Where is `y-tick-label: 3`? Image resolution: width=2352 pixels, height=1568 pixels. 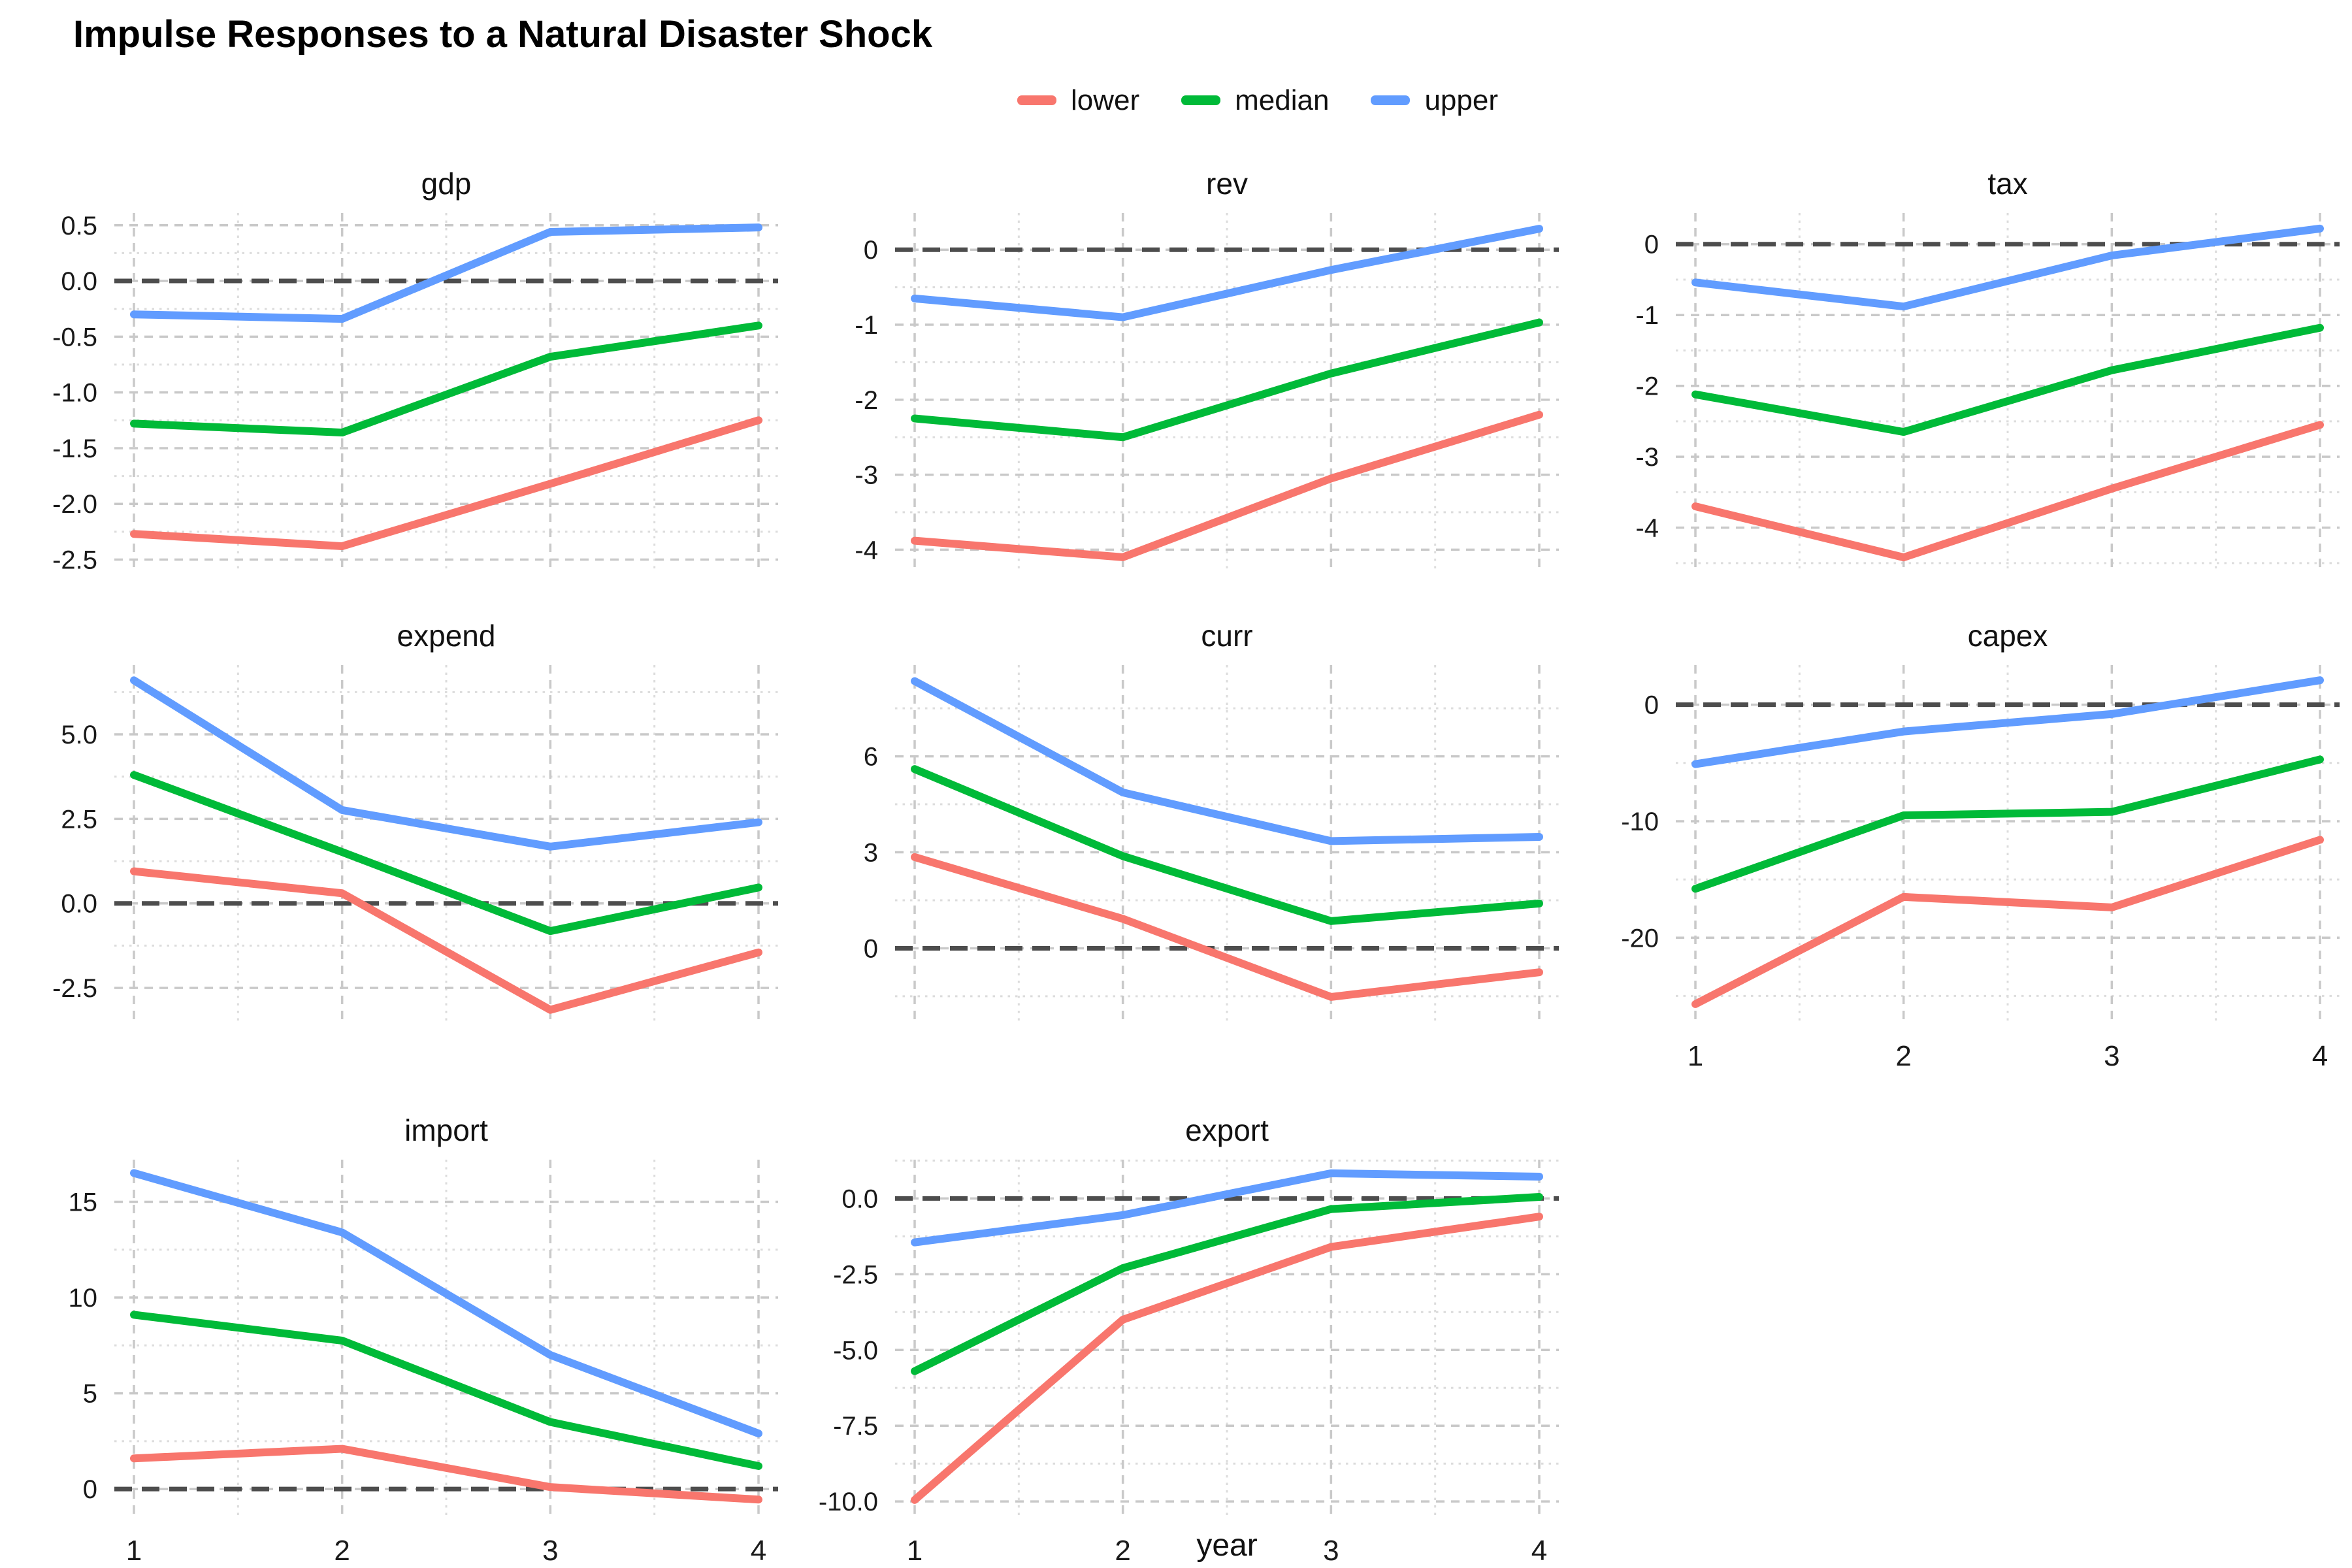
y-tick-label: 3 is located at coordinates (871, 852).